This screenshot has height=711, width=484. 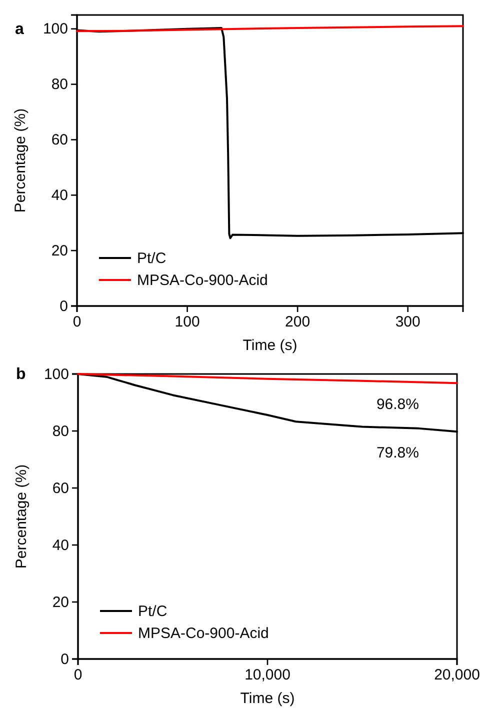 What do you see at coordinates (397, 453) in the screenshot?
I see `annotation: 79.8%` at bounding box center [397, 453].